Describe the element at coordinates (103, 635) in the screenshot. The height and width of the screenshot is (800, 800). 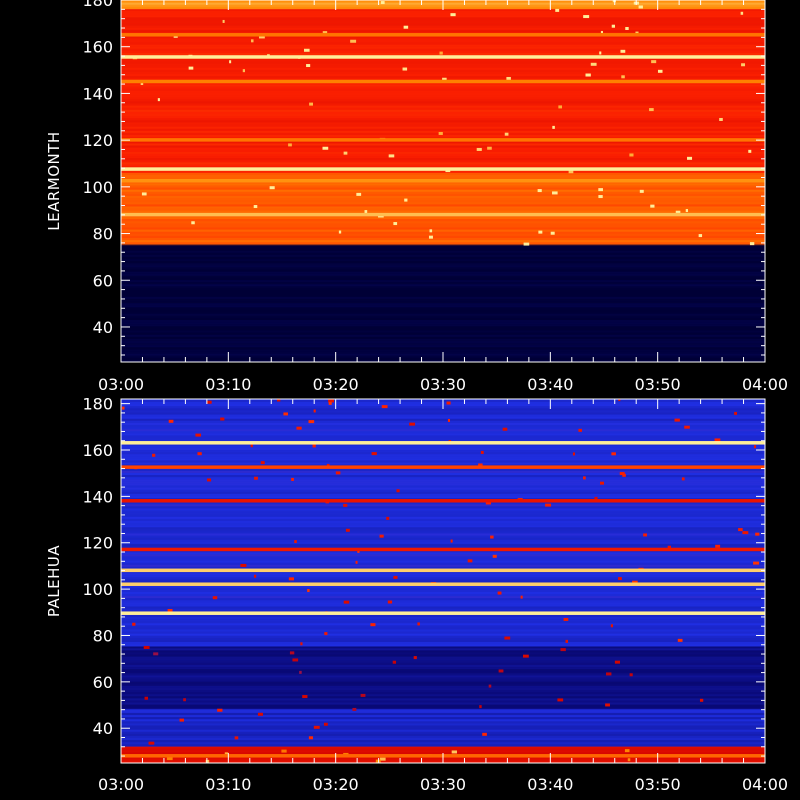
I see `y-tick-label: 80` at that location.